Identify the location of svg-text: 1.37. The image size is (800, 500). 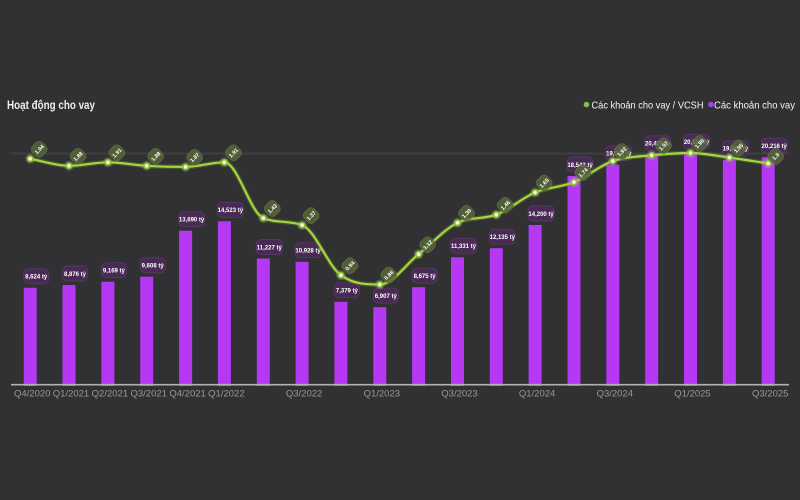
(312, 216).